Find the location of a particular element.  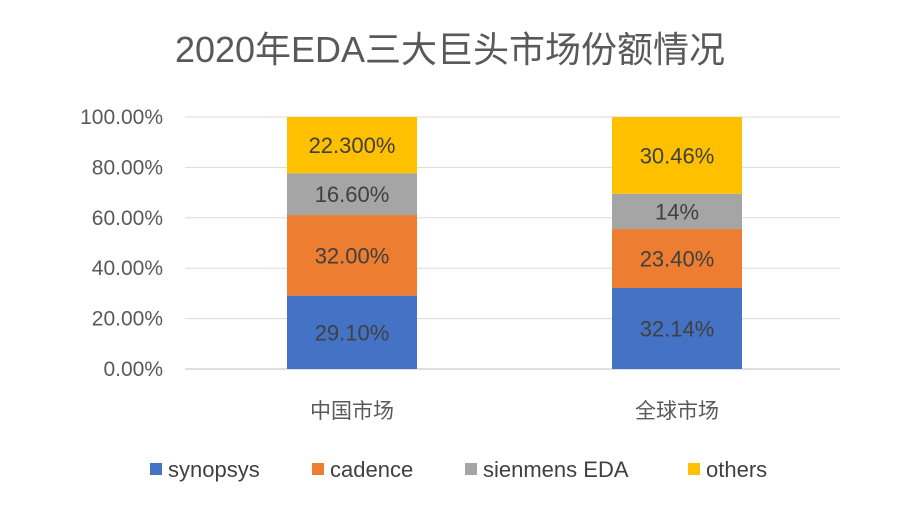

data-label: 32.00% is located at coordinates (352, 255).